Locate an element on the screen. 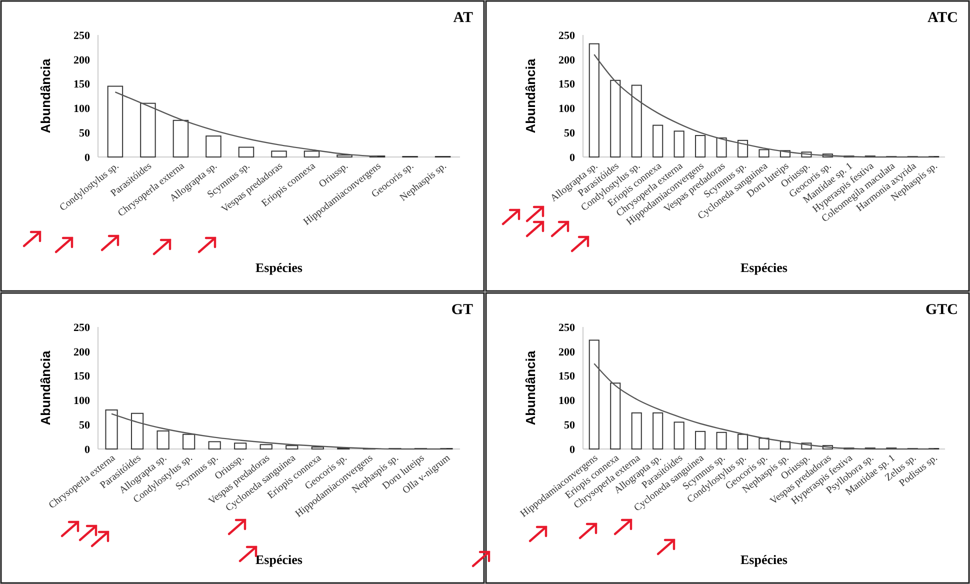 This screenshot has height=584, width=970. chart-title: GTC is located at coordinates (941, 310).